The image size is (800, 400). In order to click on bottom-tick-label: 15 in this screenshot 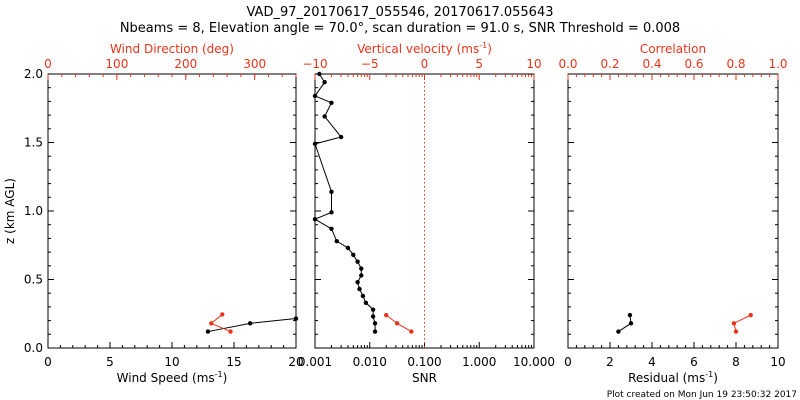, I will do `click(233, 362)`.